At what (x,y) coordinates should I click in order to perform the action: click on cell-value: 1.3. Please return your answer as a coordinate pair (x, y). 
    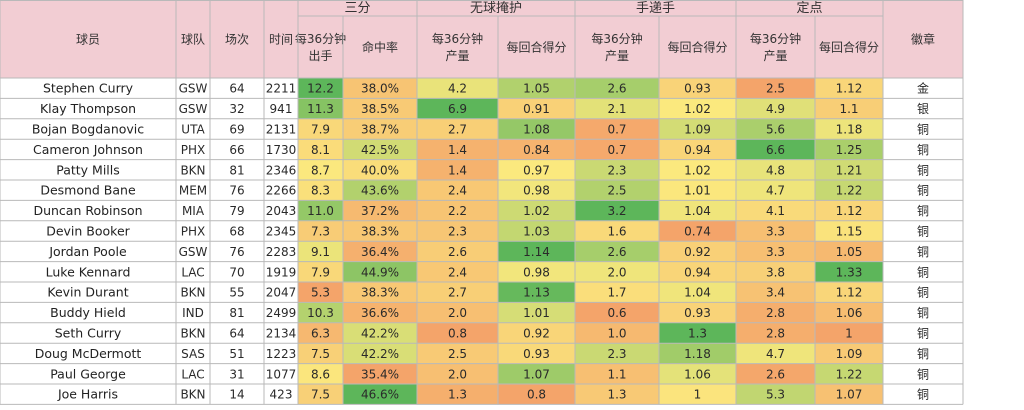
    Looking at the image, I should click on (616, 395).